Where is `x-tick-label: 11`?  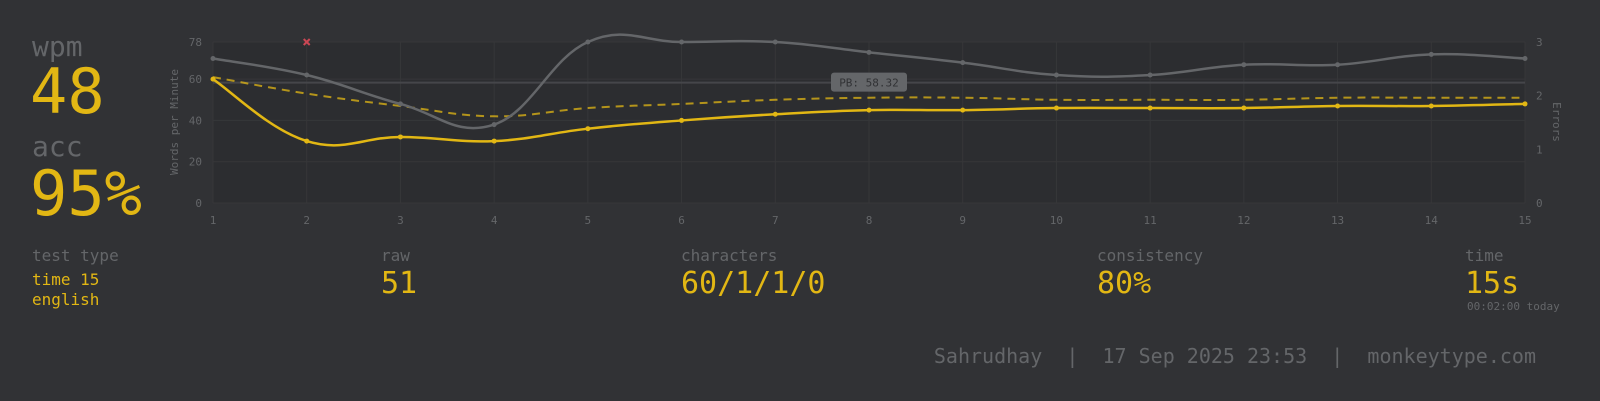 x-tick-label: 11 is located at coordinates (1150, 220).